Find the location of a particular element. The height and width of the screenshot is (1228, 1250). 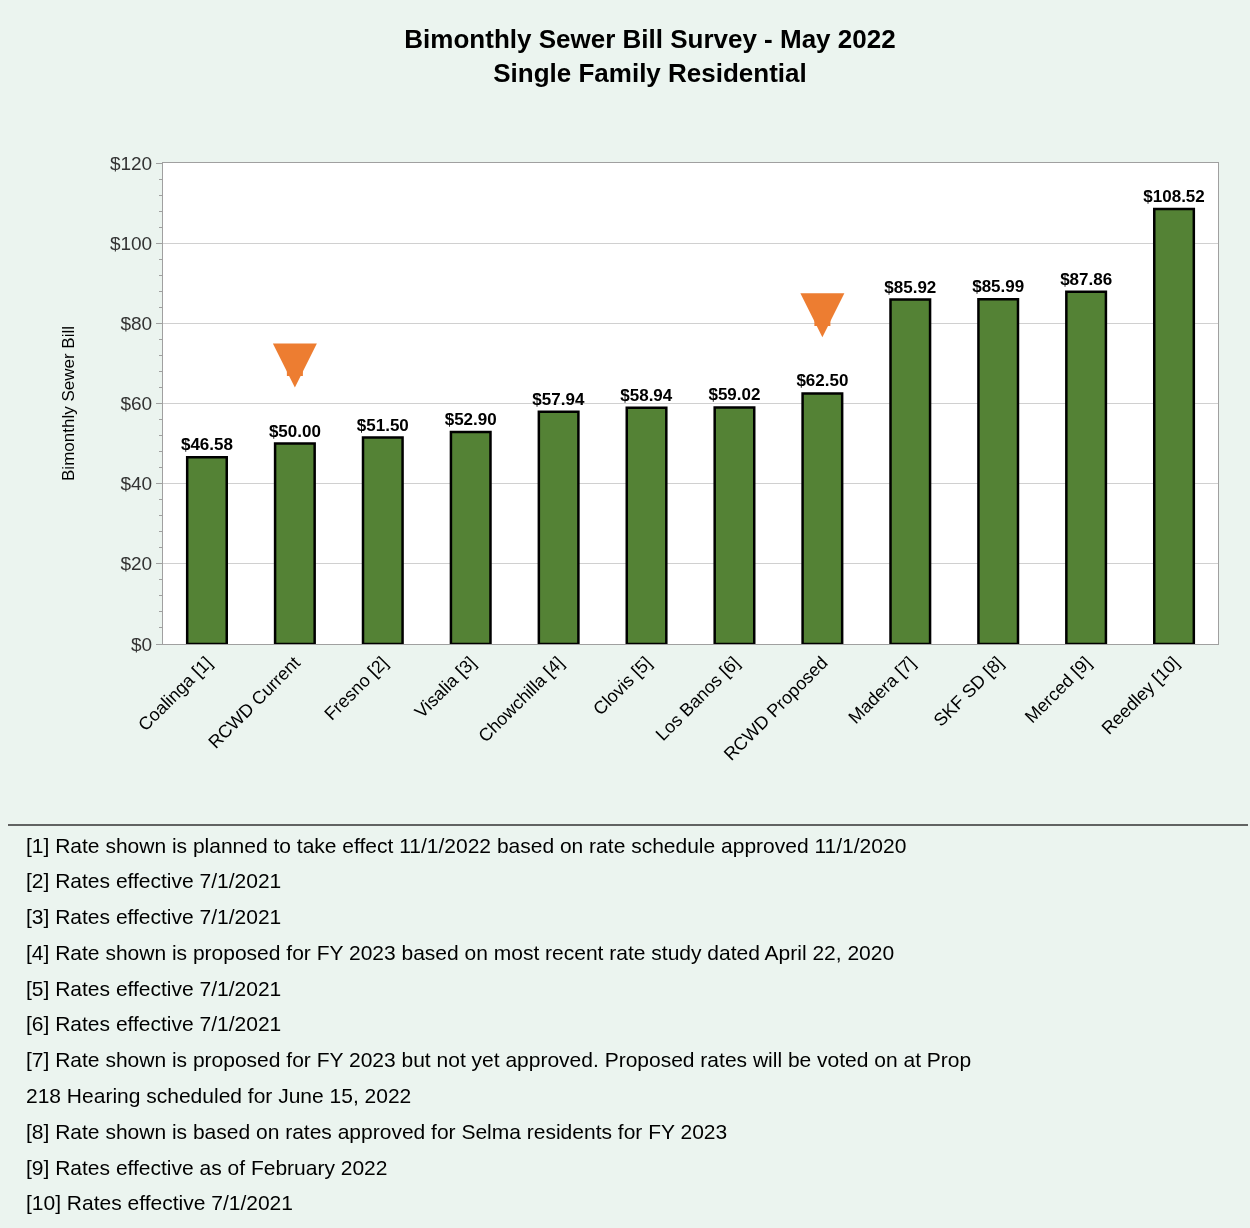

data-label: $59.02 is located at coordinates (734, 395).